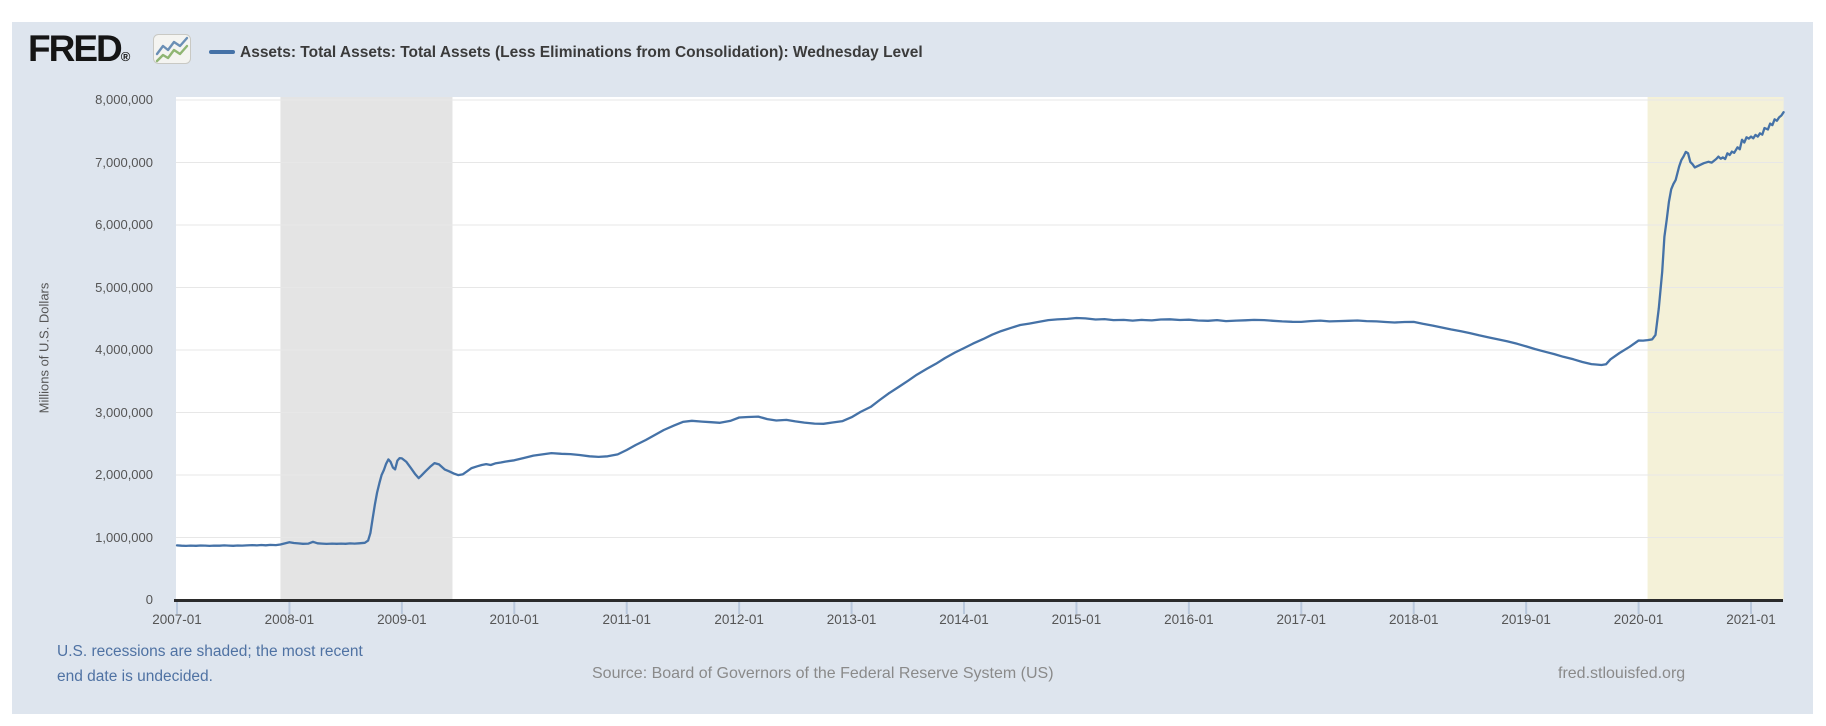 The height and width of the screenshot is (726, 1826). Describe the element at coordinates (124, 537) in the screenshot. I see `y-tick-label: 1,000,000` at that location.